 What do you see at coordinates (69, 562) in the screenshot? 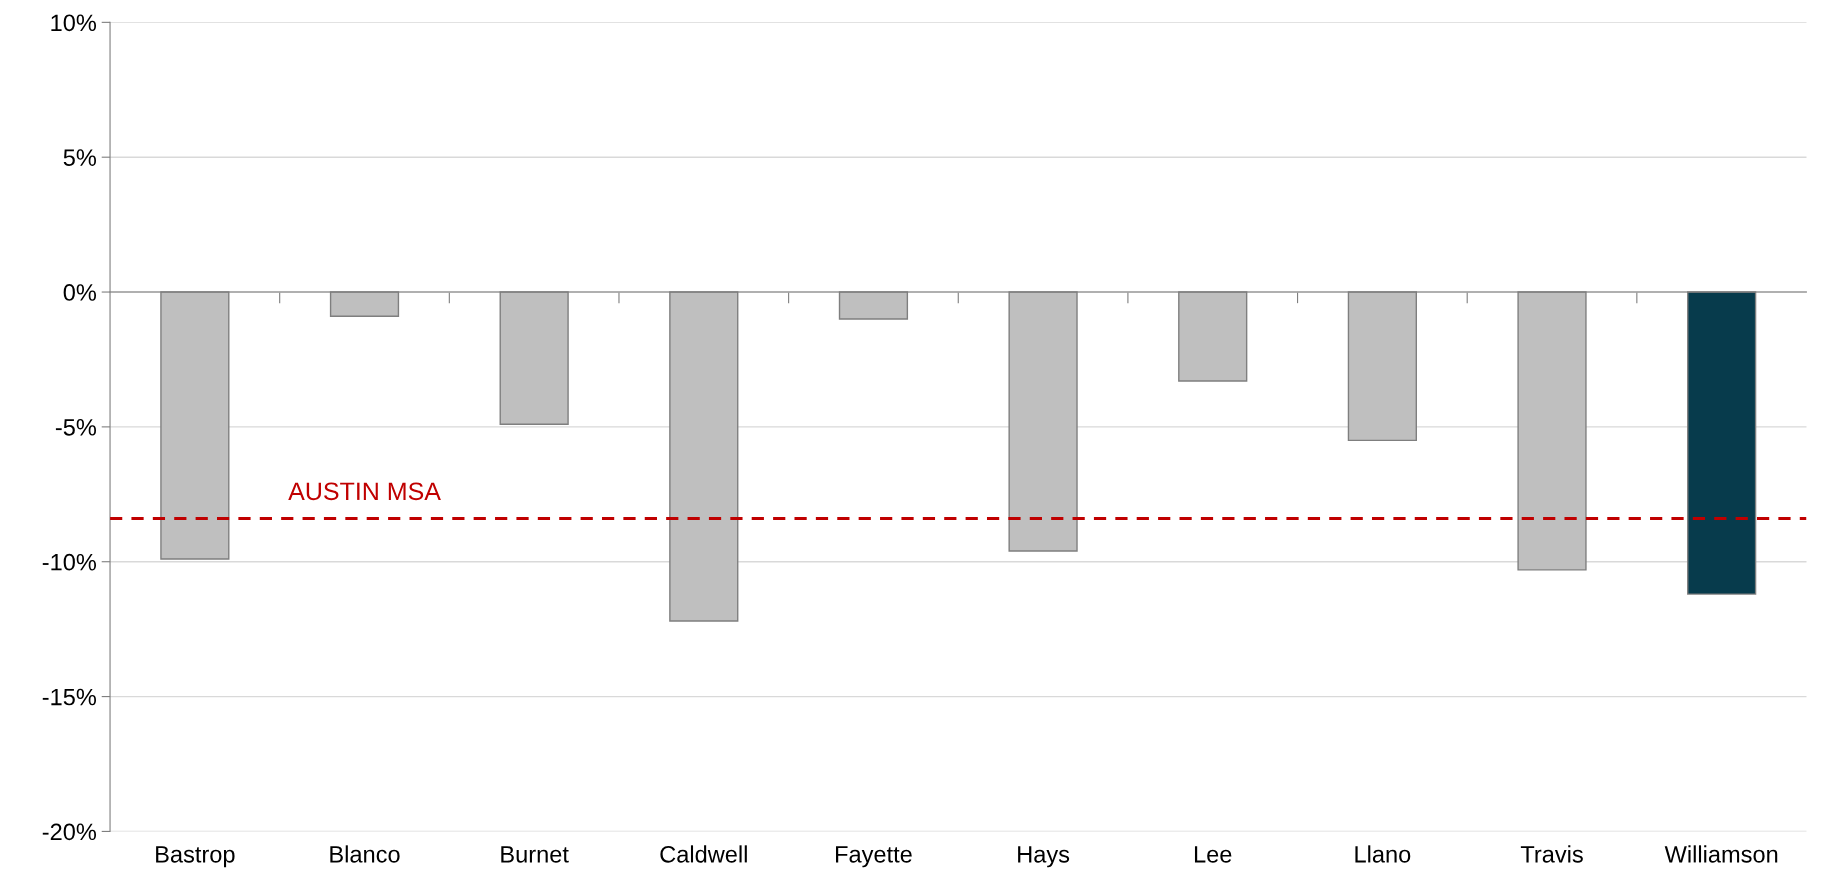
I see `y-tick-label: -10%` at bounding box center [69, 562].